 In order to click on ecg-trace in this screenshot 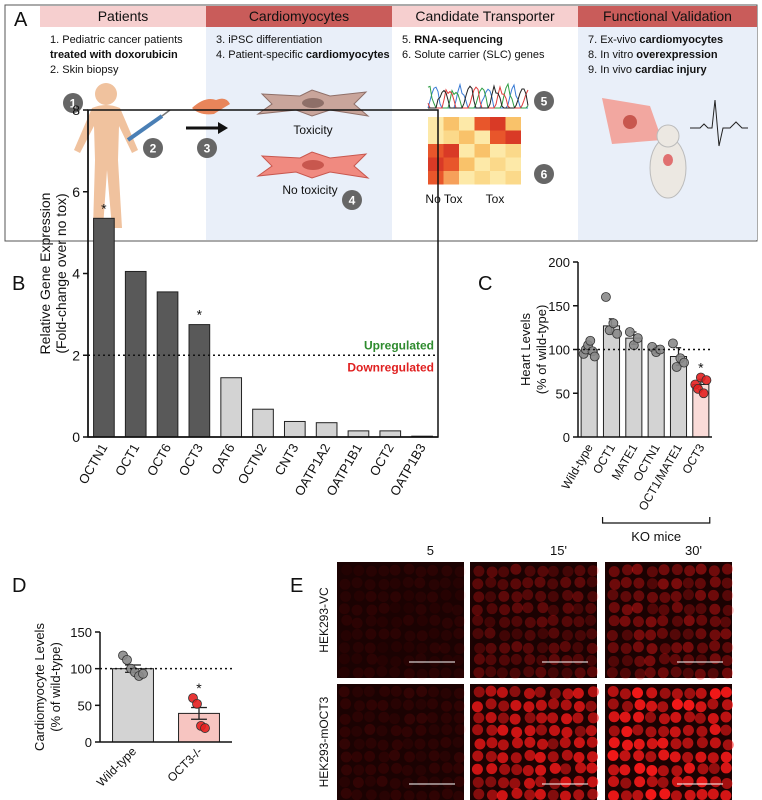, I will do `click(719, 123)`.